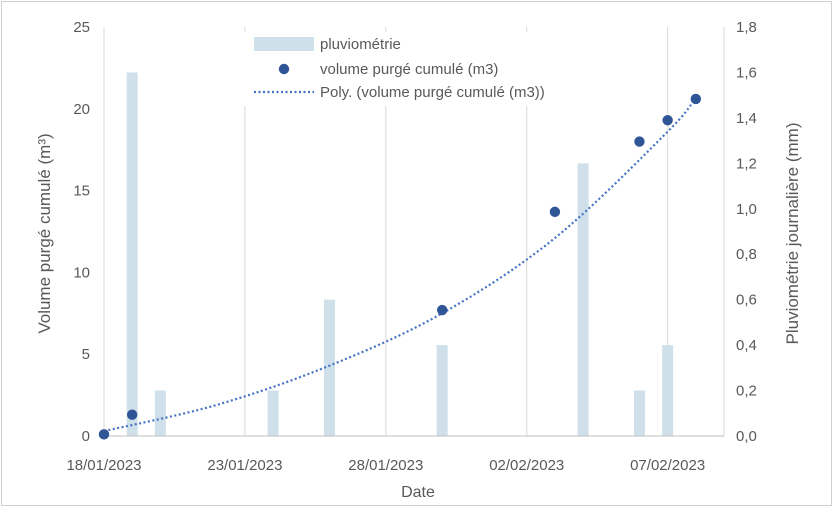  I want to click on x-tick-label: 07/02/2023, so click(667, 465).